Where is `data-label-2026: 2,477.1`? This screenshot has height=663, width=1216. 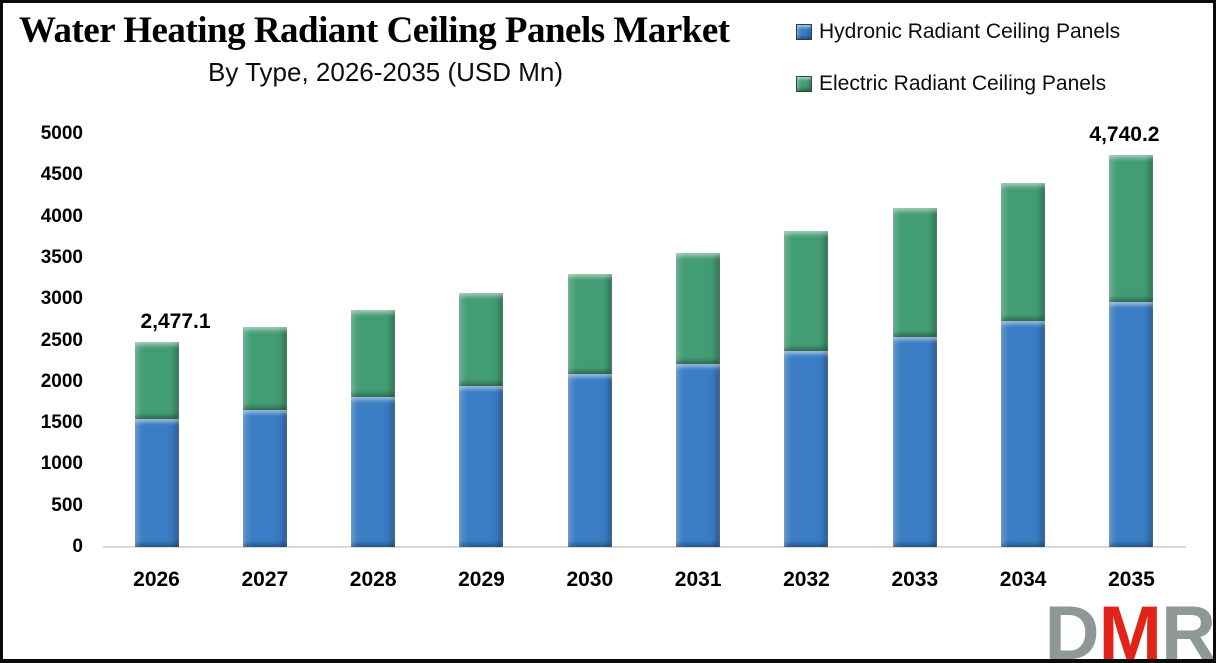
data-label-2026: 2,477.1 is located at coordinates (175, 322).